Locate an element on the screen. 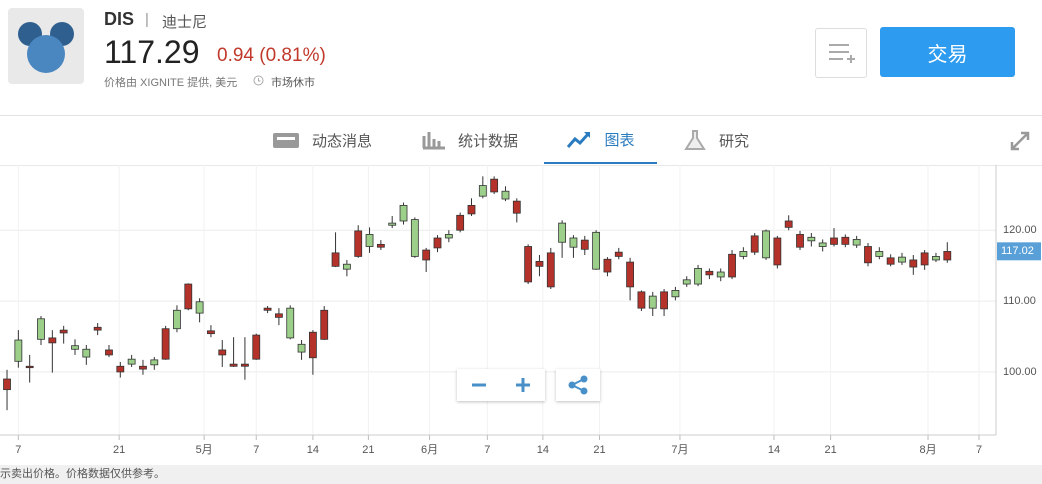 This screenshot has height=484, width=1042. company-name: 迪士尼 is located at coordinates (185, 22).